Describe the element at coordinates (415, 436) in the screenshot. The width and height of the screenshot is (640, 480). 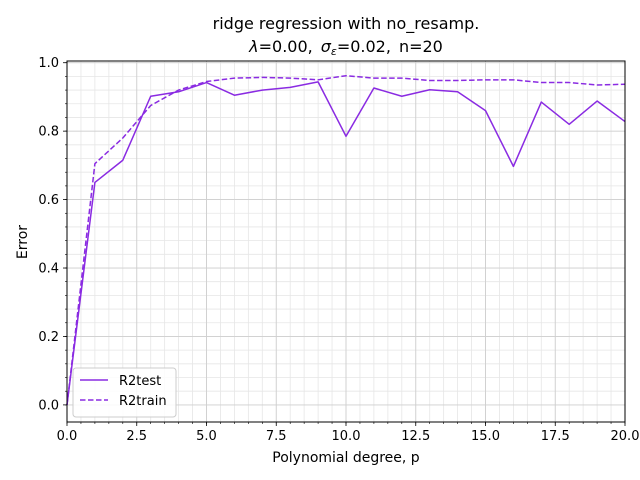
I see `x-tick-label: 12.5` at that location.